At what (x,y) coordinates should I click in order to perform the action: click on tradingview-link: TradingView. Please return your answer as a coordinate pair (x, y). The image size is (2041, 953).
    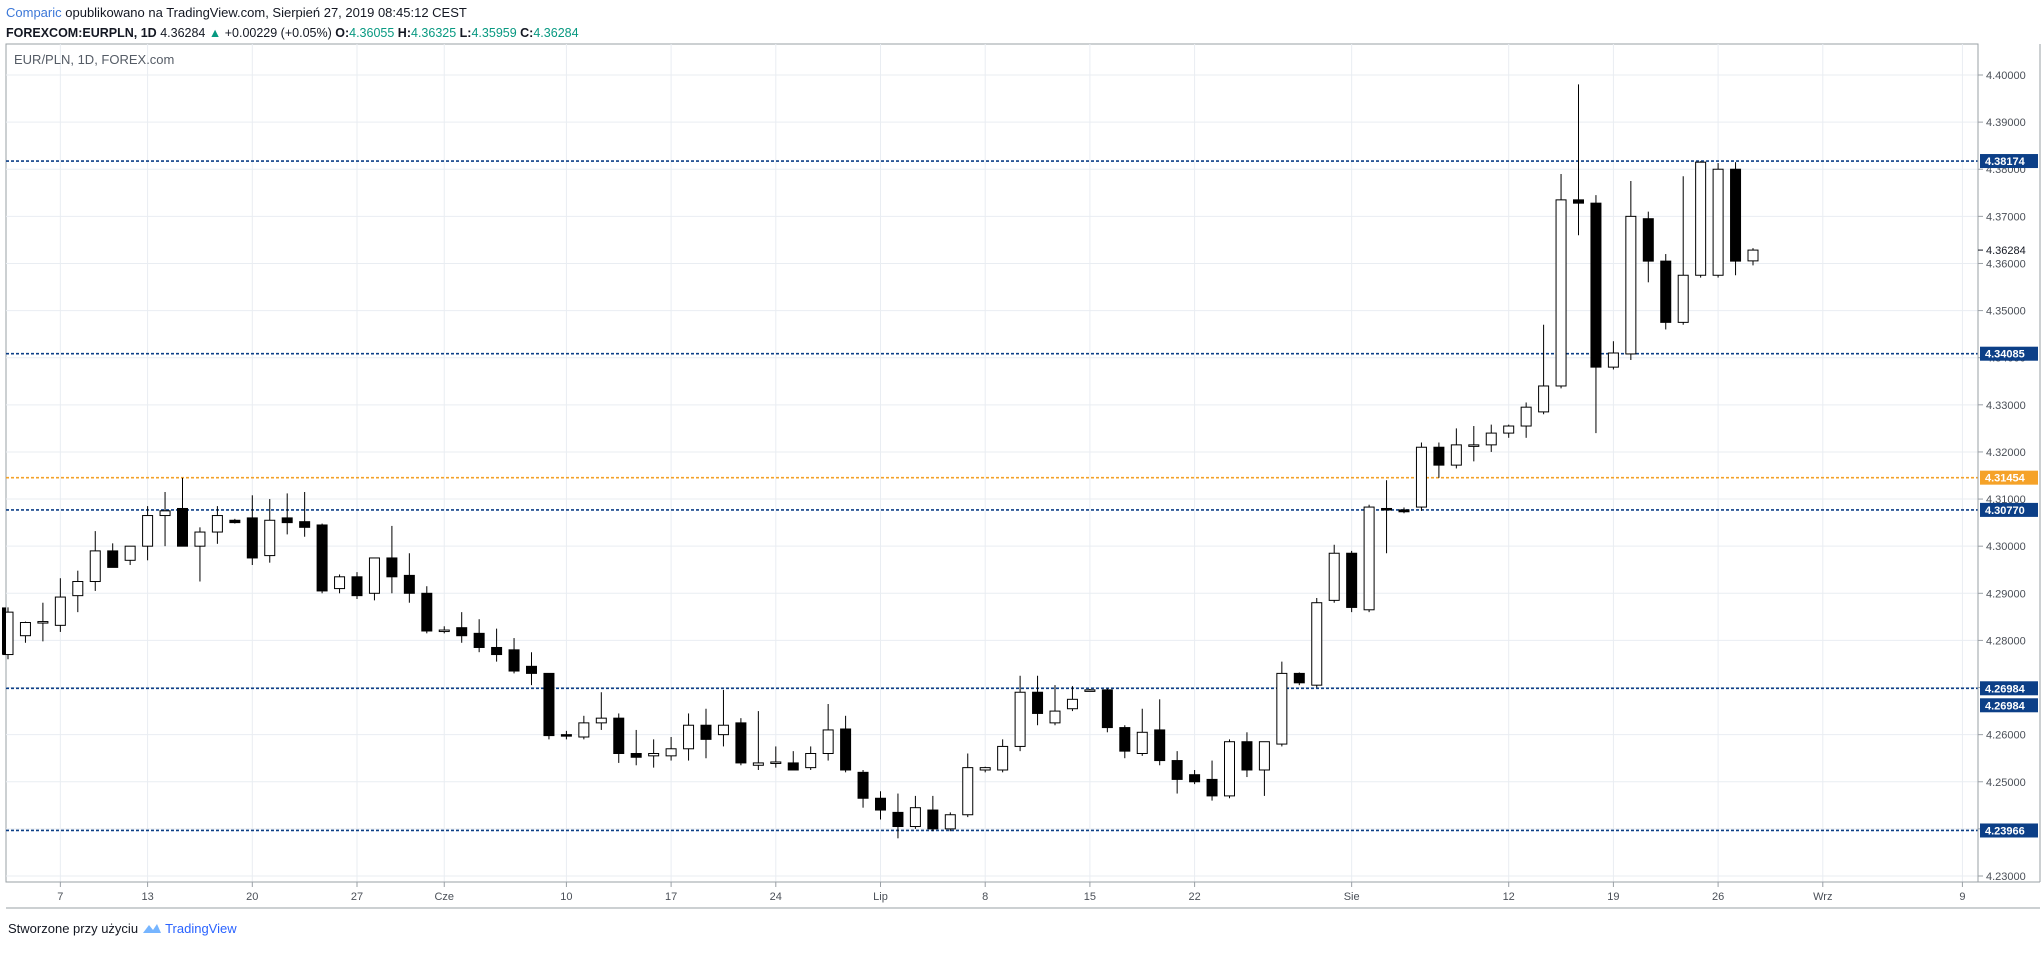
    Looking at the image, I should click on (201, 928).